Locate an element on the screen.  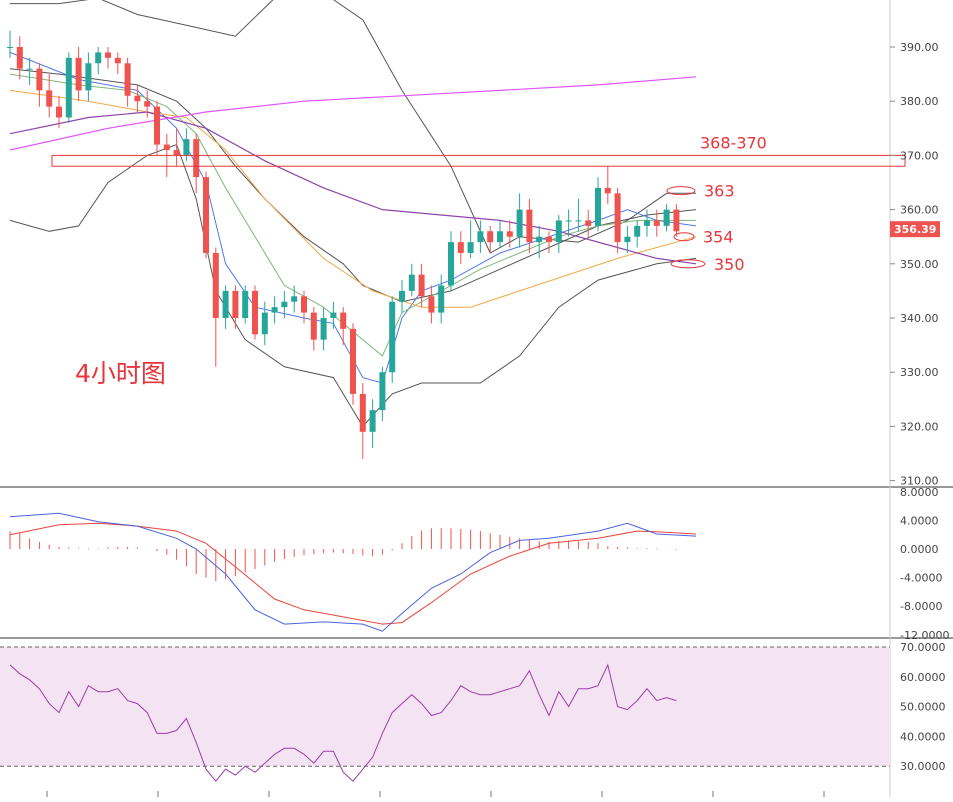
rsi-layer is located at coordinates (343, 722).